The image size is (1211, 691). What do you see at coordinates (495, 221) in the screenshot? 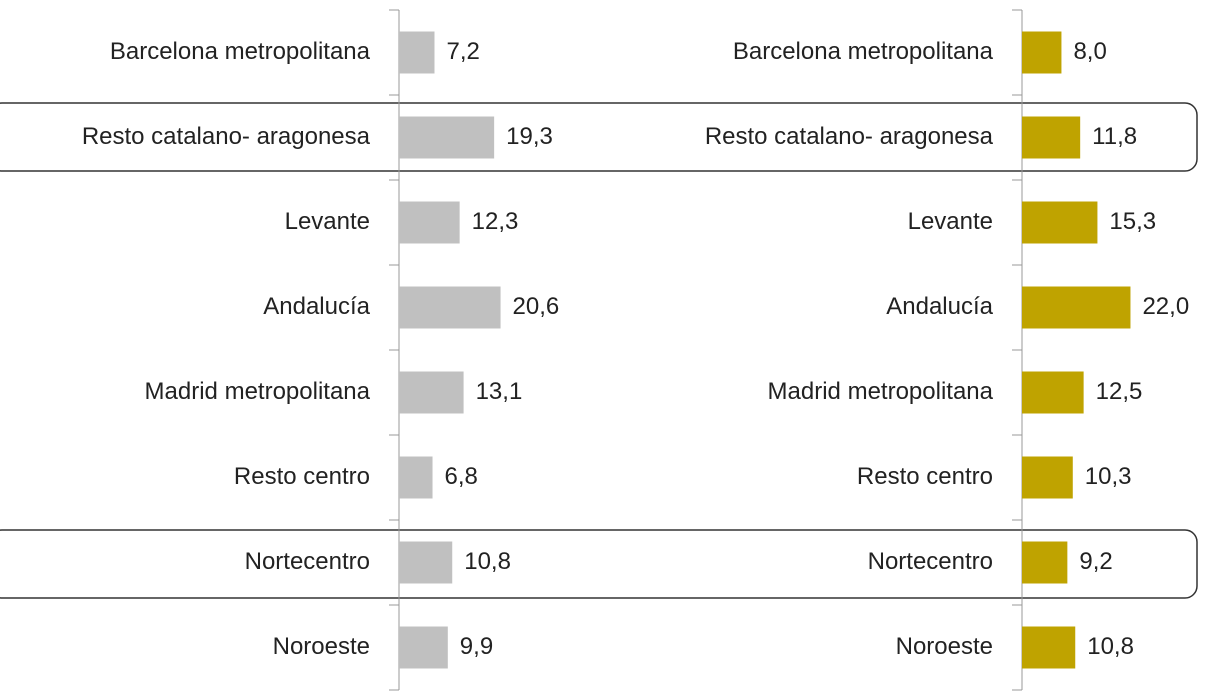
I see `value-label: 12,3` at bounding box center [495, 221].